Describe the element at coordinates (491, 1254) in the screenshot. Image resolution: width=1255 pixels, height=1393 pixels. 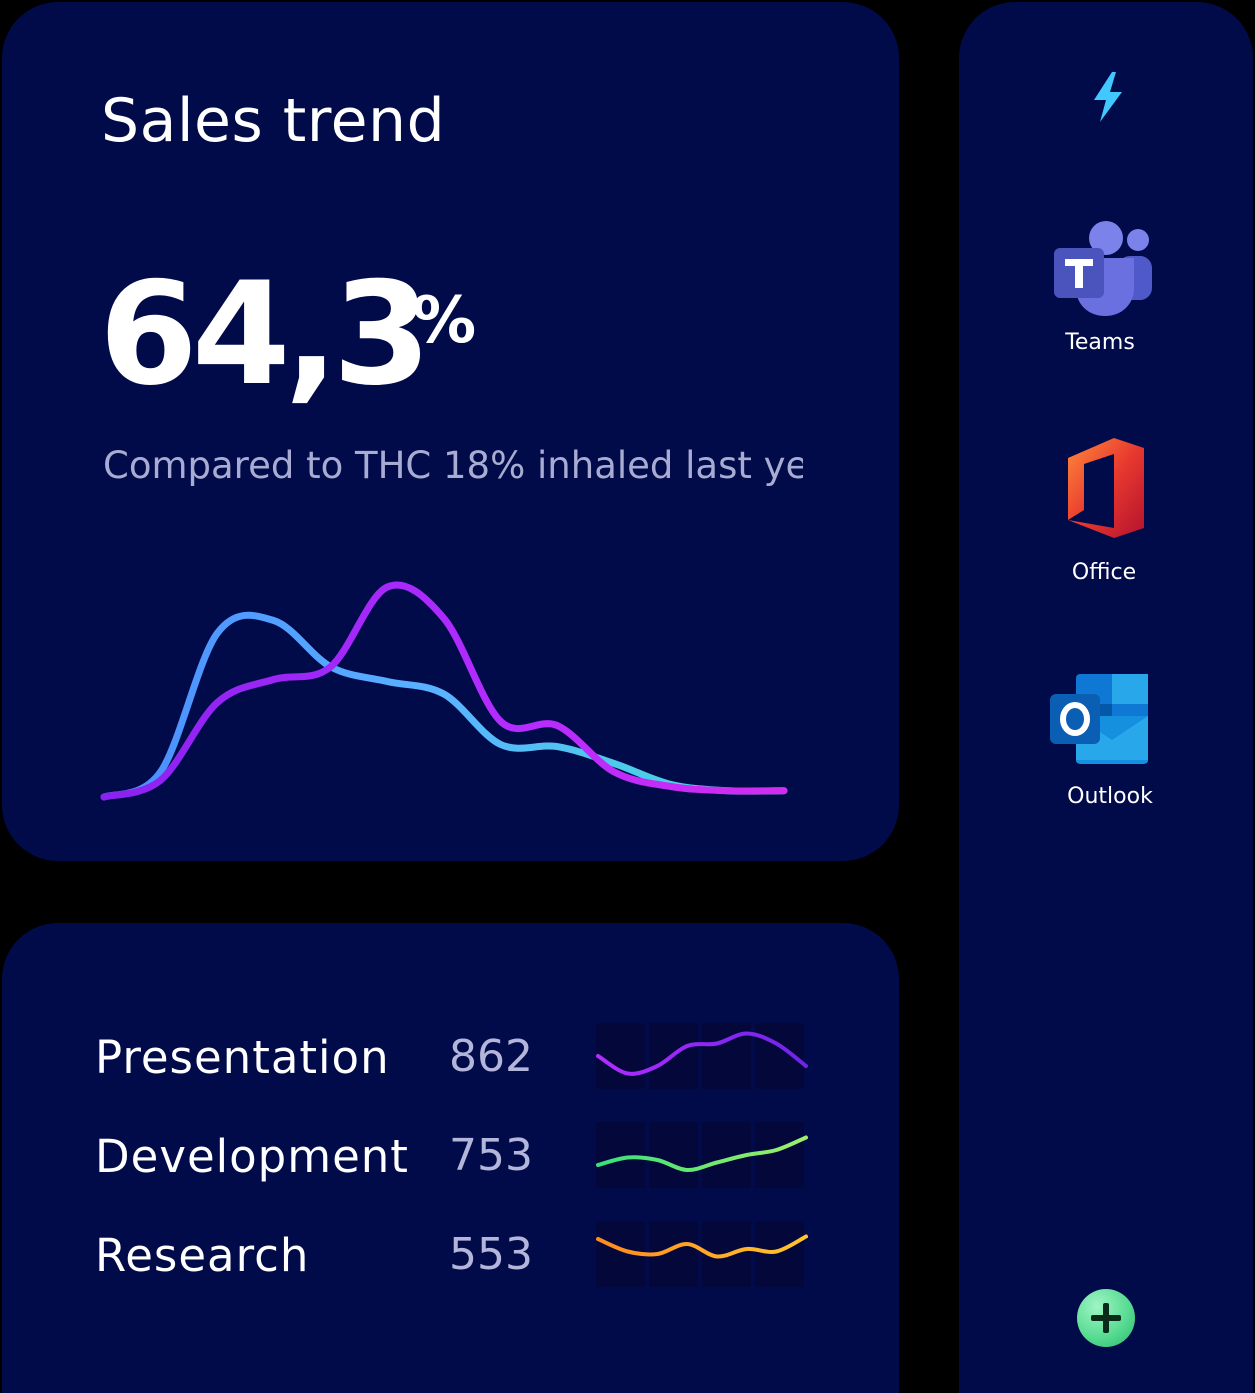
I see `stat-value: 553` at that location.